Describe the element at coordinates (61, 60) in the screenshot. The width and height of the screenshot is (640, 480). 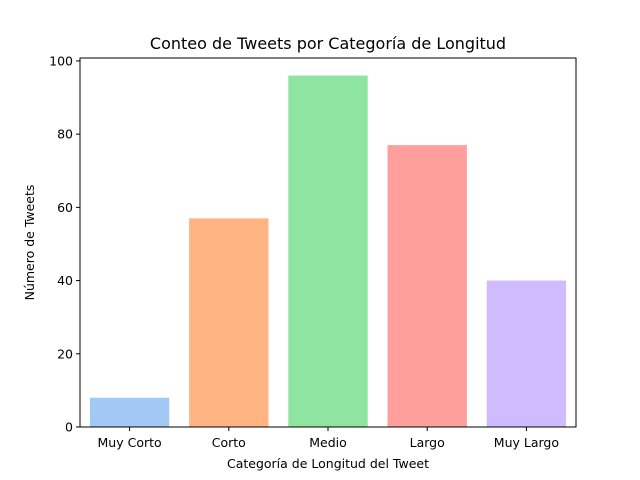
I see `y-tick-label: 100` at that location.